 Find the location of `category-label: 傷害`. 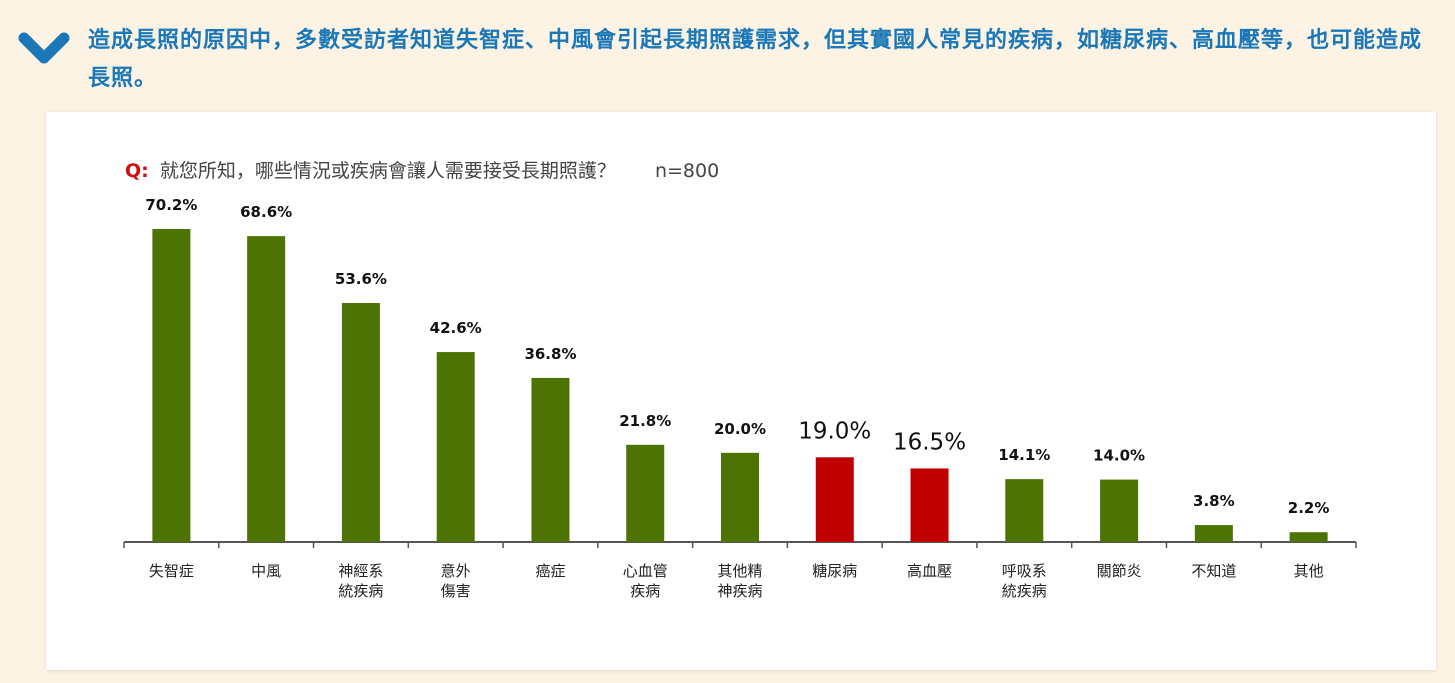

category-label: 傷害 is located at coordinates (456, 591).